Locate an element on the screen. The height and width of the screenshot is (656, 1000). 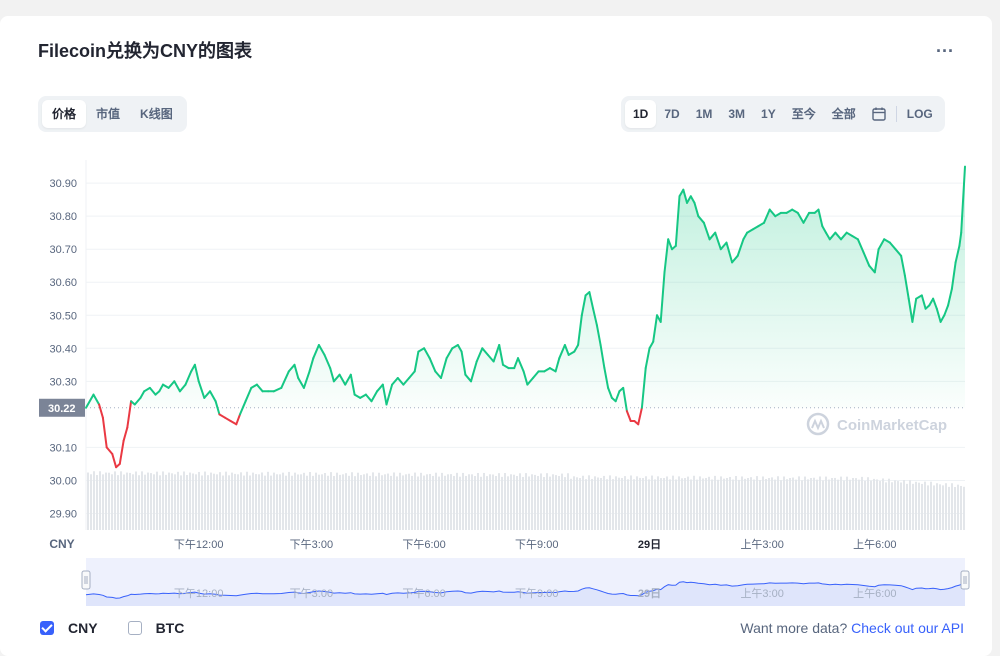
navigator-handle-right is located at coordinates (965, 580).